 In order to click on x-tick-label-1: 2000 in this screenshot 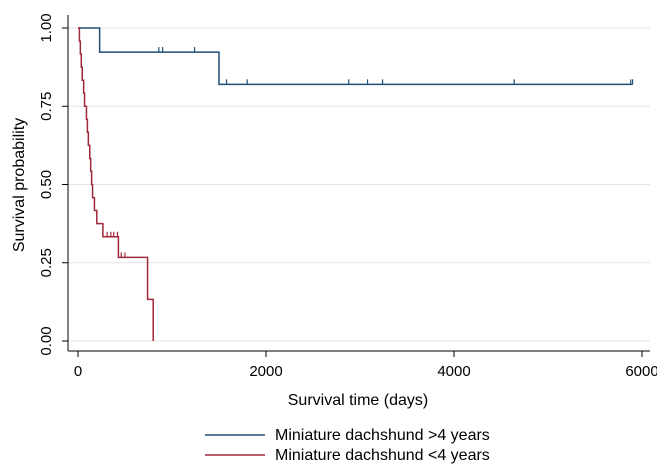, I will do `click(265, 371)`.